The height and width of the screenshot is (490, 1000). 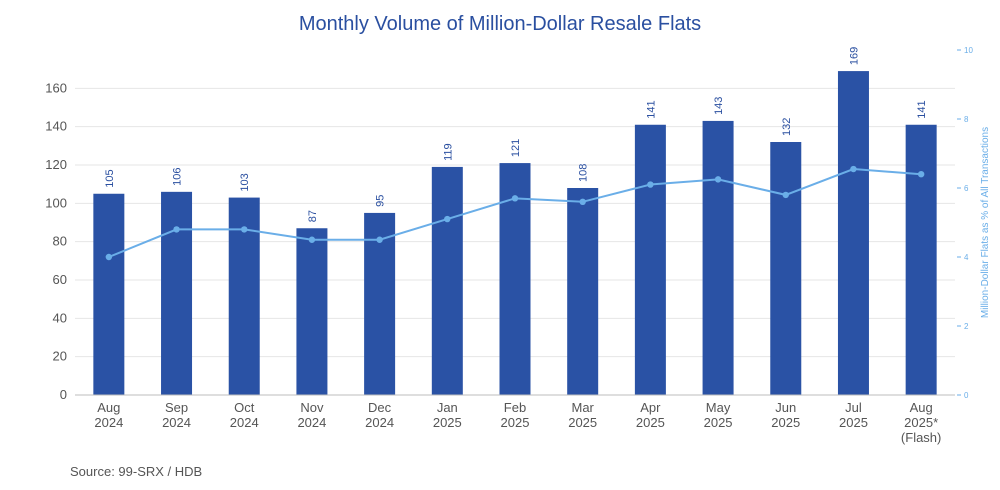 What do you see at coordinates (60, 317) in the screenshot?
I see `y-left-tick-label: 40` at bounding box center [60, 317].